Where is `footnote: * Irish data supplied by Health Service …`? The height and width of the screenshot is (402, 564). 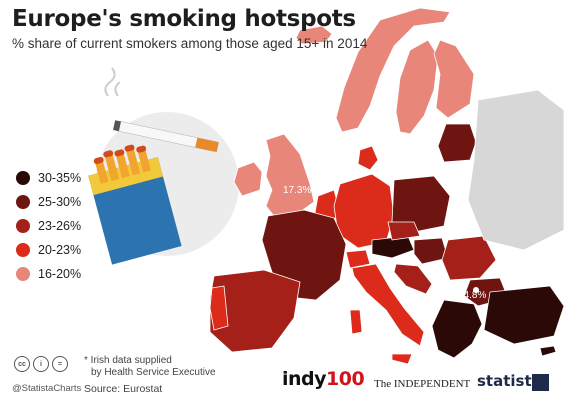 footnote: * Irish data supplied by Health Service … is located at coordinates (150, 367).